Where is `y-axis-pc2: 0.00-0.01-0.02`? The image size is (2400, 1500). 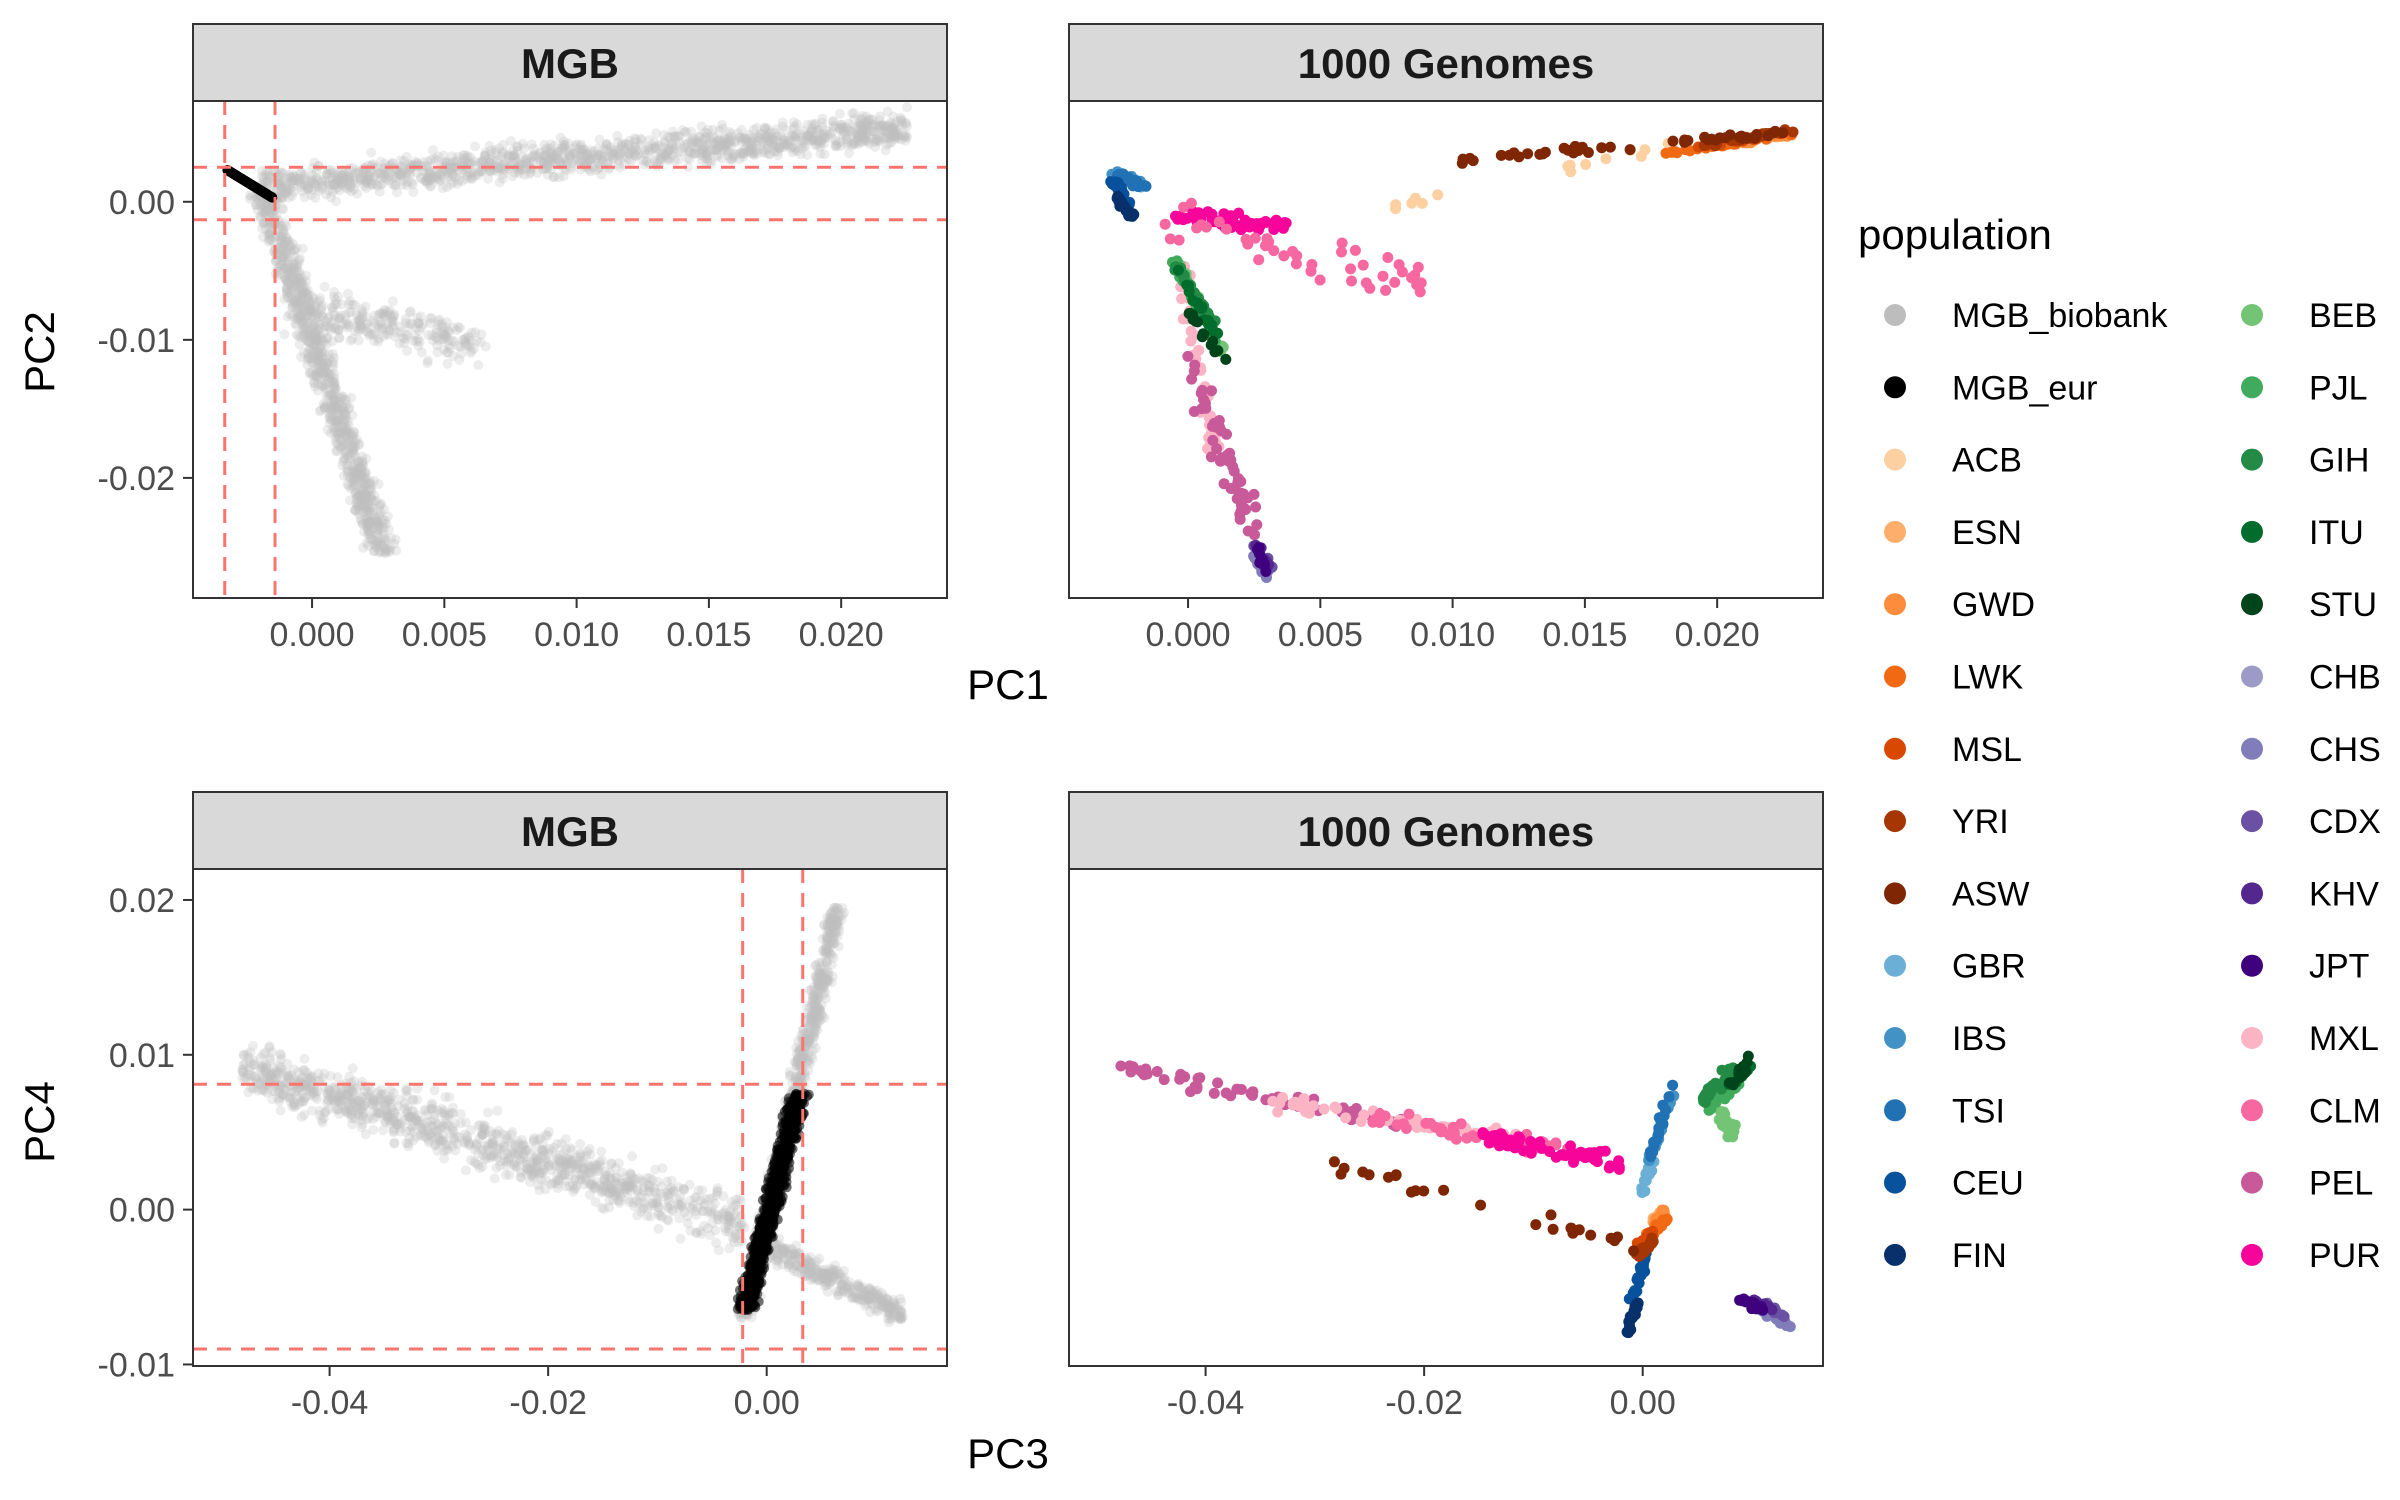
y-axis-pc2: 0.00-0.01-0.02 is located at coordinates (145, 341).